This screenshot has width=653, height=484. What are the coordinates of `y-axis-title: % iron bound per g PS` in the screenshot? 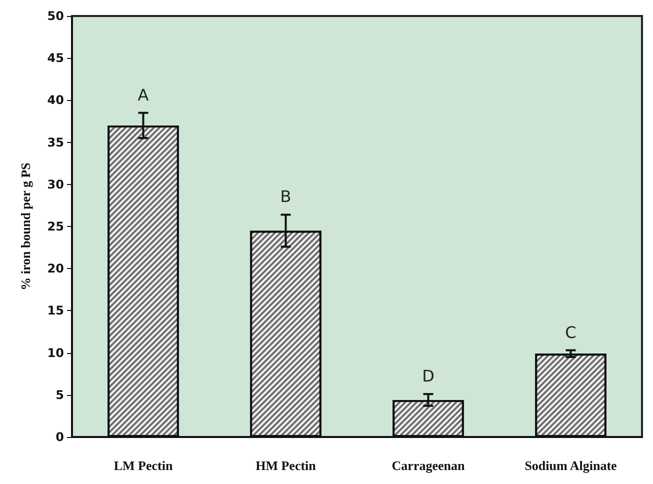 It's located at (25, 226).